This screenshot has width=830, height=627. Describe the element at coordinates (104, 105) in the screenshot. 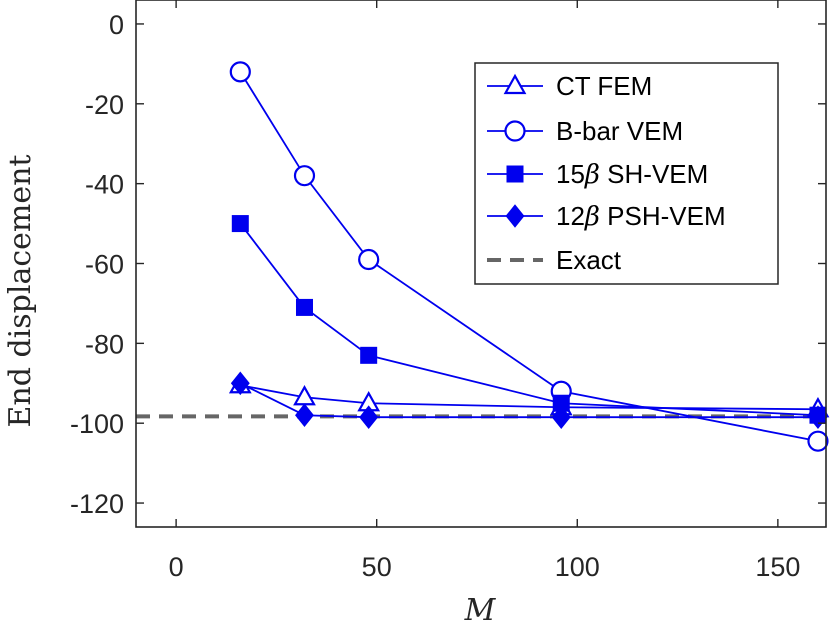

I see `y-tick-label: -20` at that location.